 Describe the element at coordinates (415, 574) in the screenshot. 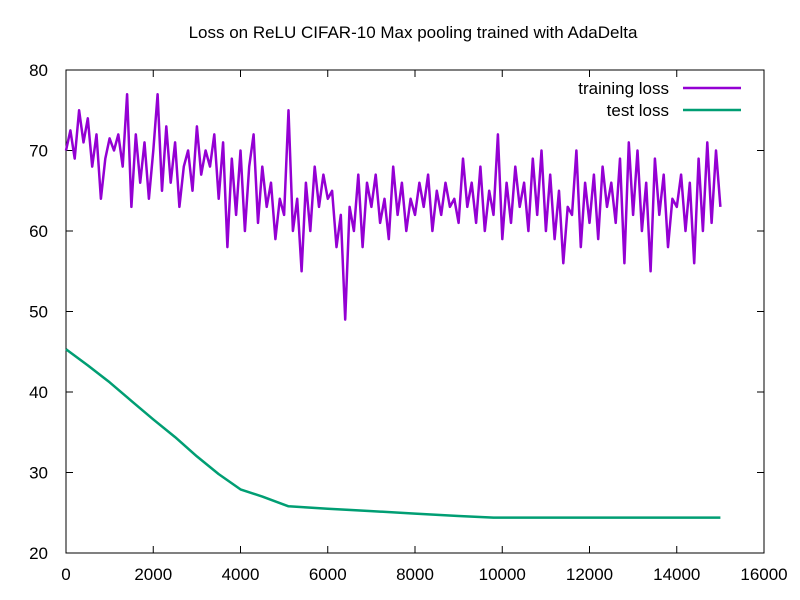

I see `x-tick-label: 8000` at that location.